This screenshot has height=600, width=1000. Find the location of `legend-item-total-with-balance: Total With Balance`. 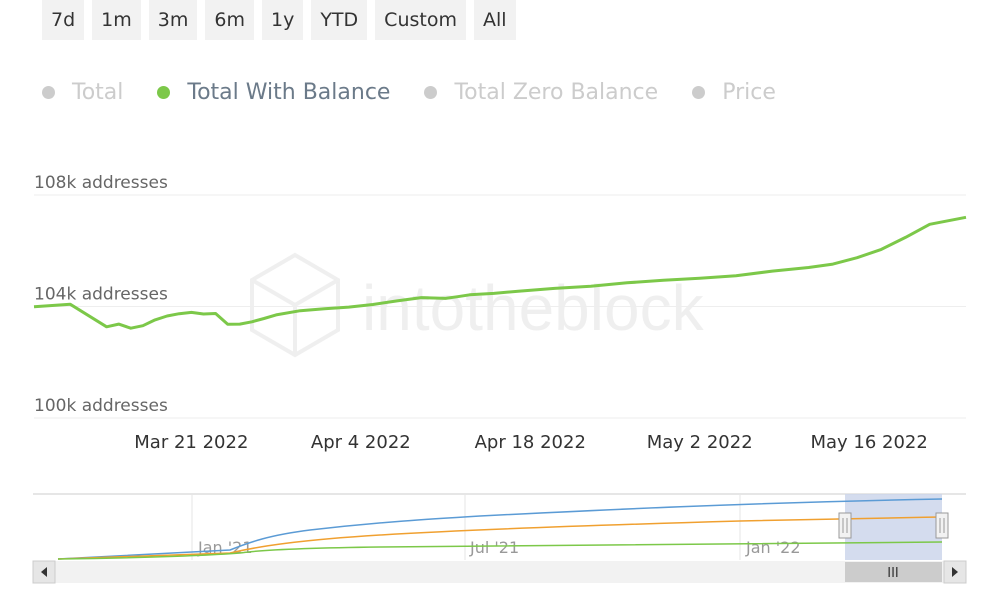

legend-item-total-with-balance: Total With Balance is located at coordinates (273, 92).